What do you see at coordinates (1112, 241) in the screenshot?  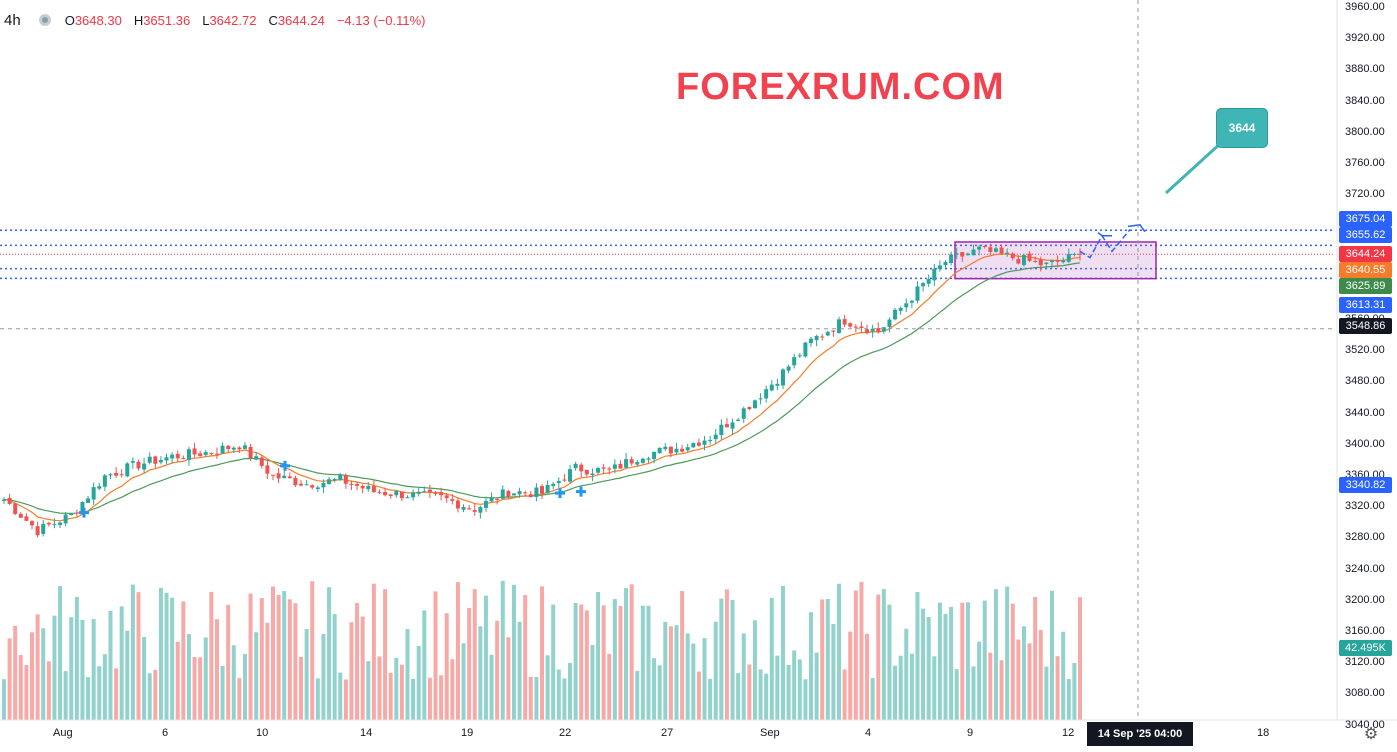 I see `forecast-arrows` at bounding box center [1112, 241].